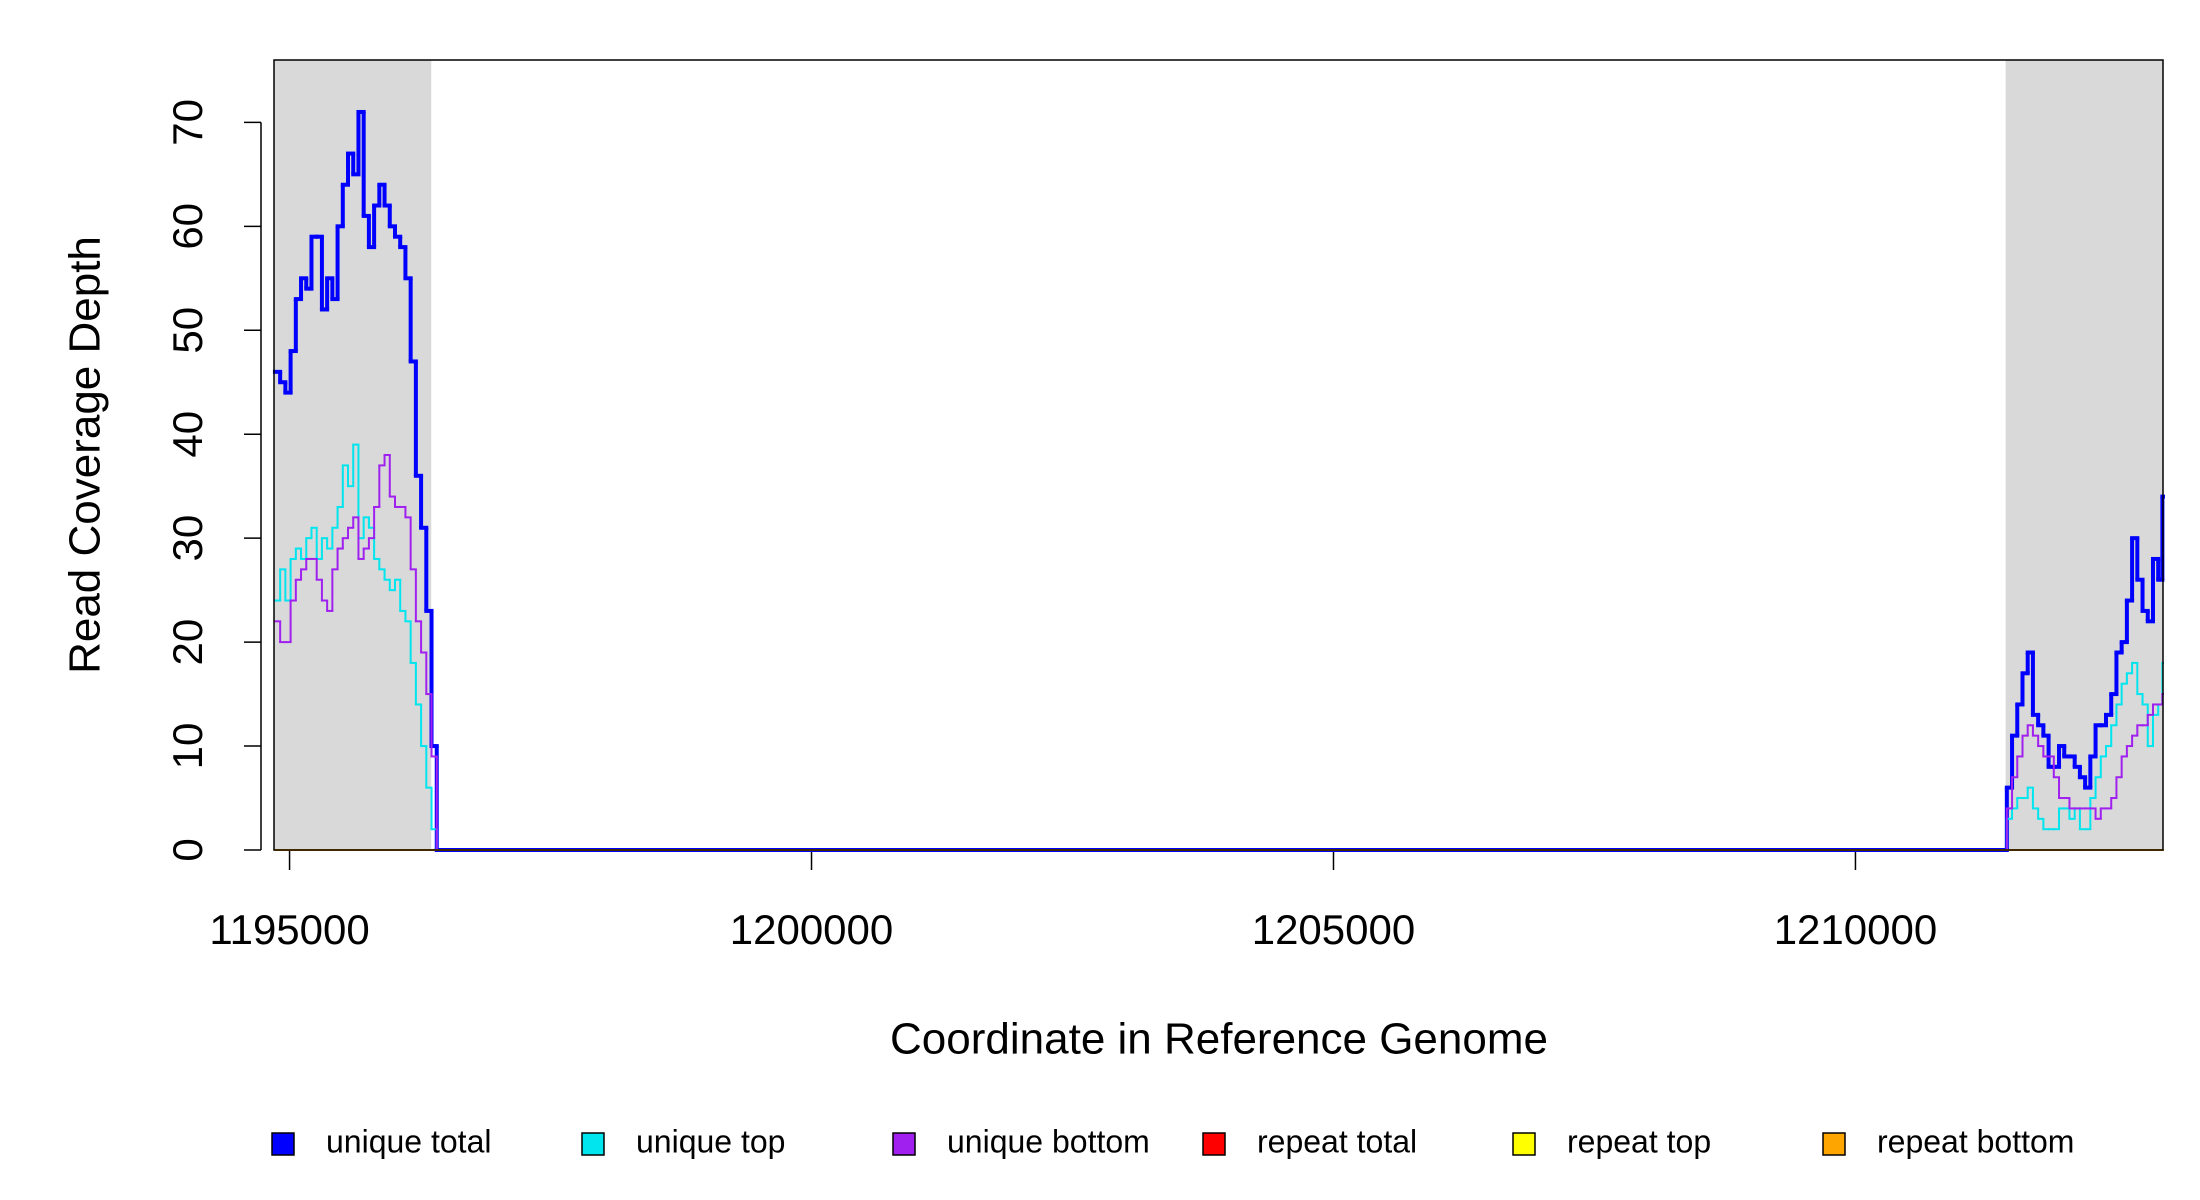 The image size is (2200, 1200). Describe the element at coordinates (812, 929) in the screenshot. I see `x-tick-label: 1200000` at that location.